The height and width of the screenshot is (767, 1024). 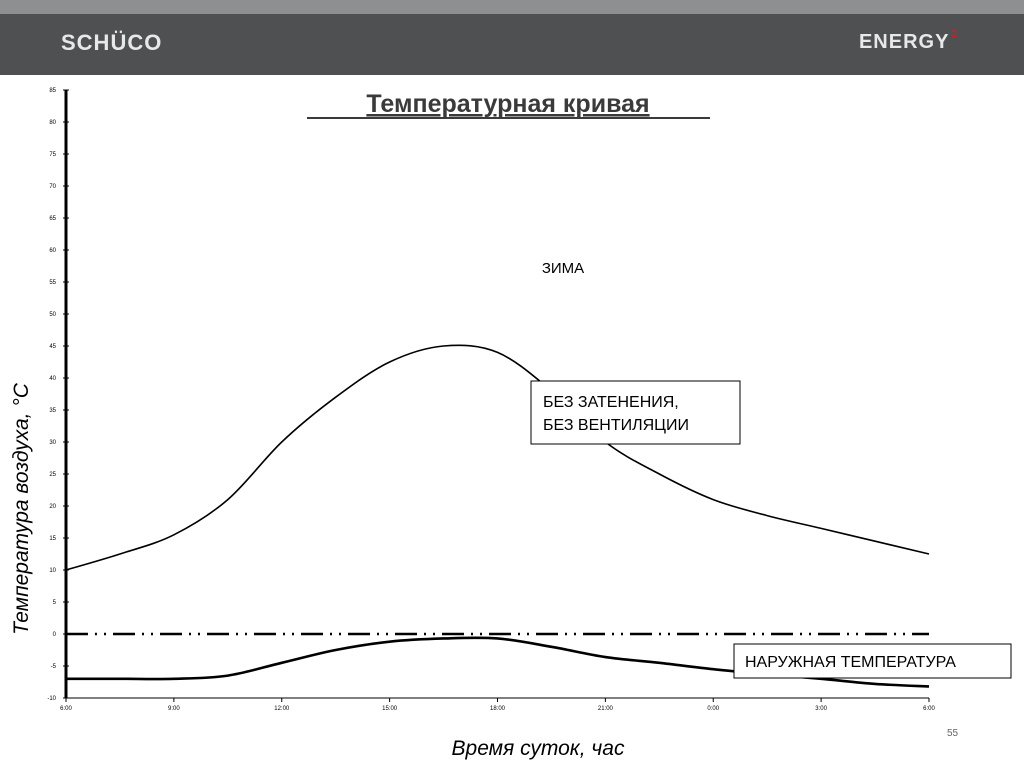 What do you see at coordinates (52, 443) in the screenshot?
I see `y-tick-label: 30` at bounding box center [52, 443].